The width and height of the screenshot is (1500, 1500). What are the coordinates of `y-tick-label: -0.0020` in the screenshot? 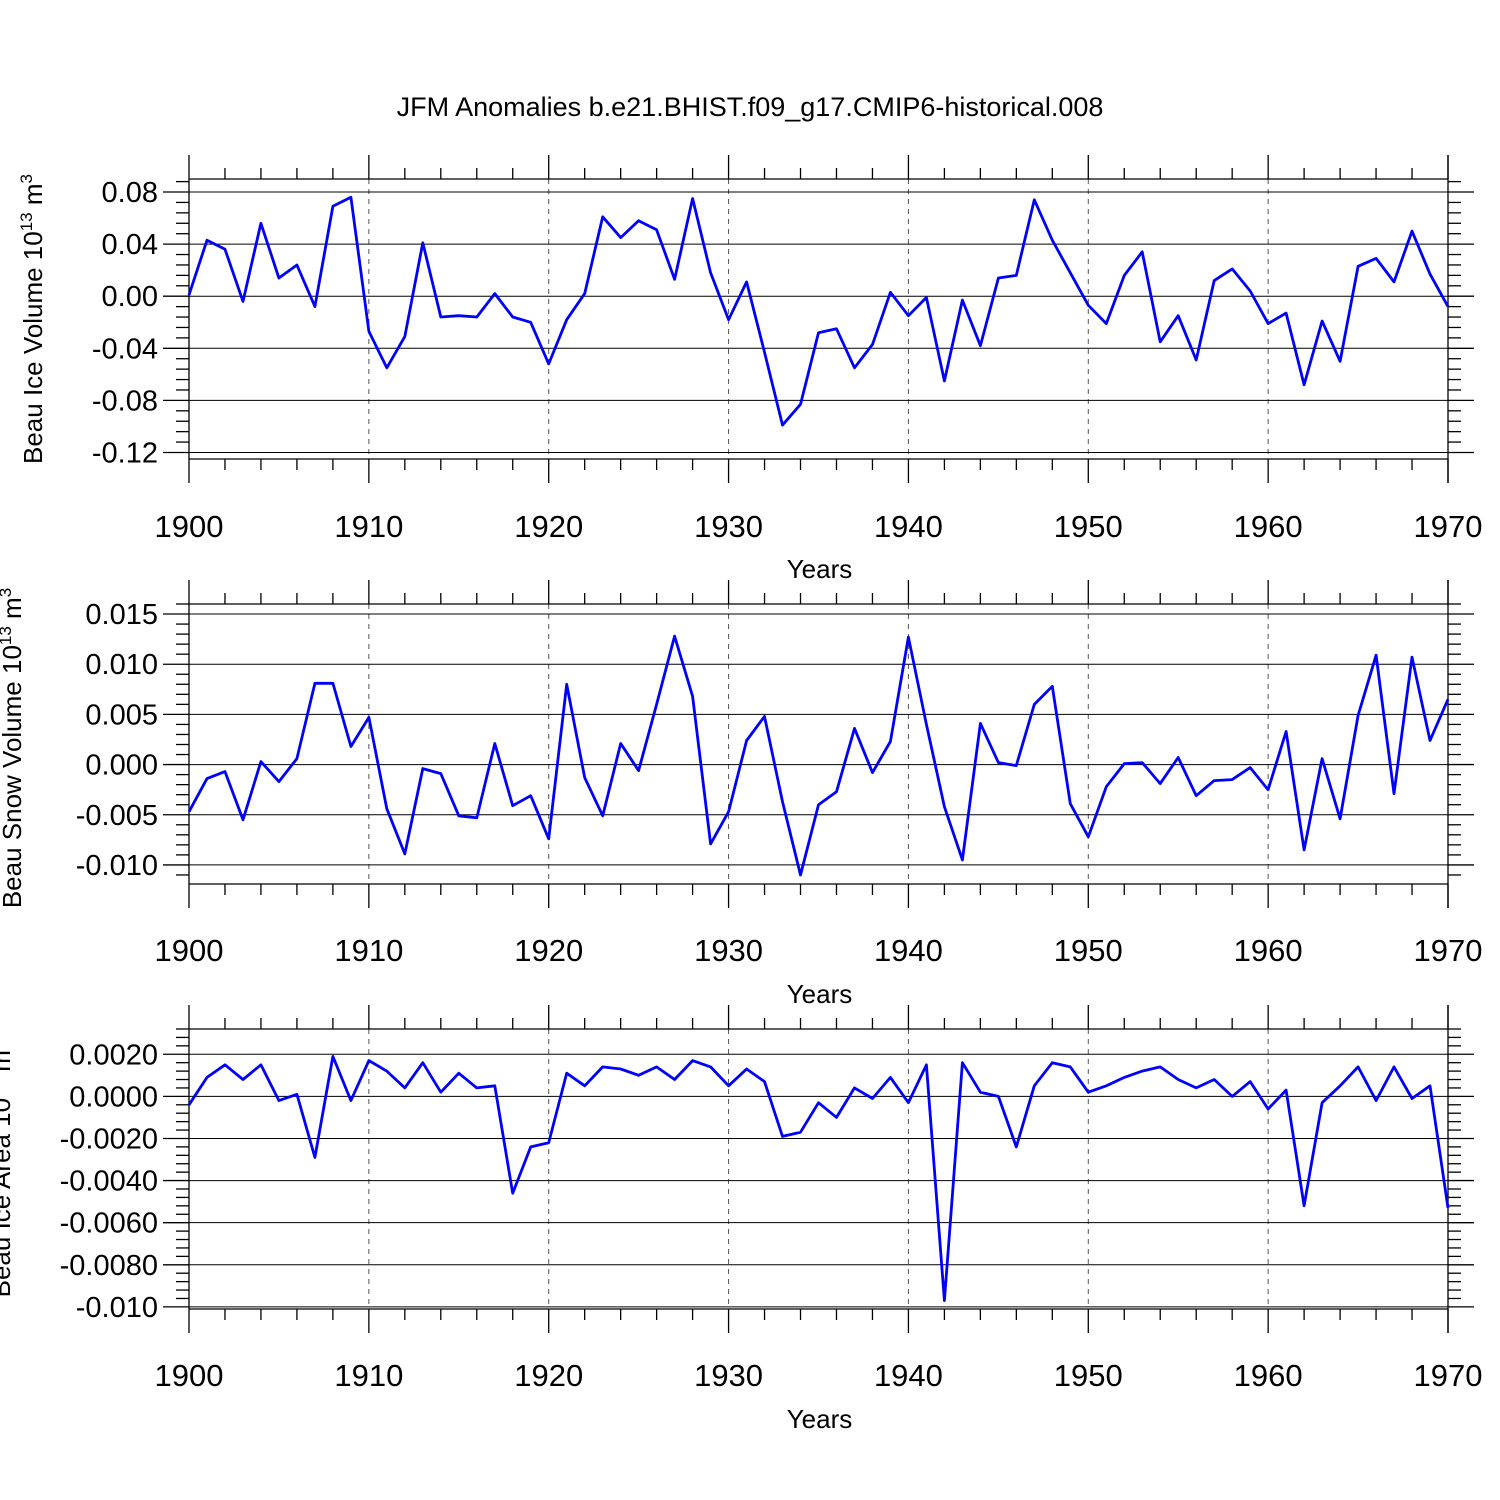 It's located at (109, 1139).